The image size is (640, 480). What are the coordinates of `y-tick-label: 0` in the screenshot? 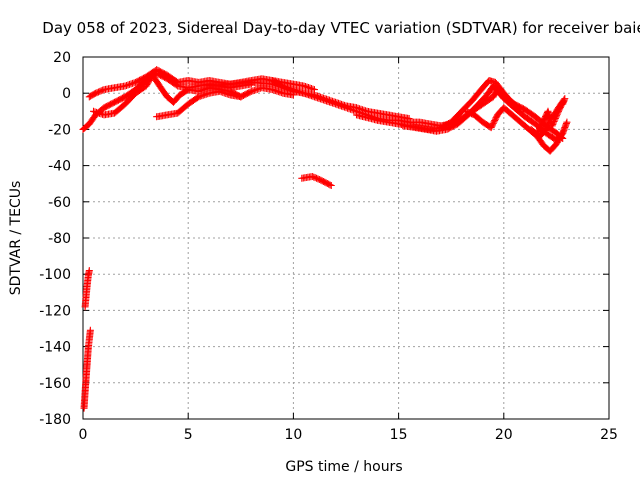 It's located at (66, 94).